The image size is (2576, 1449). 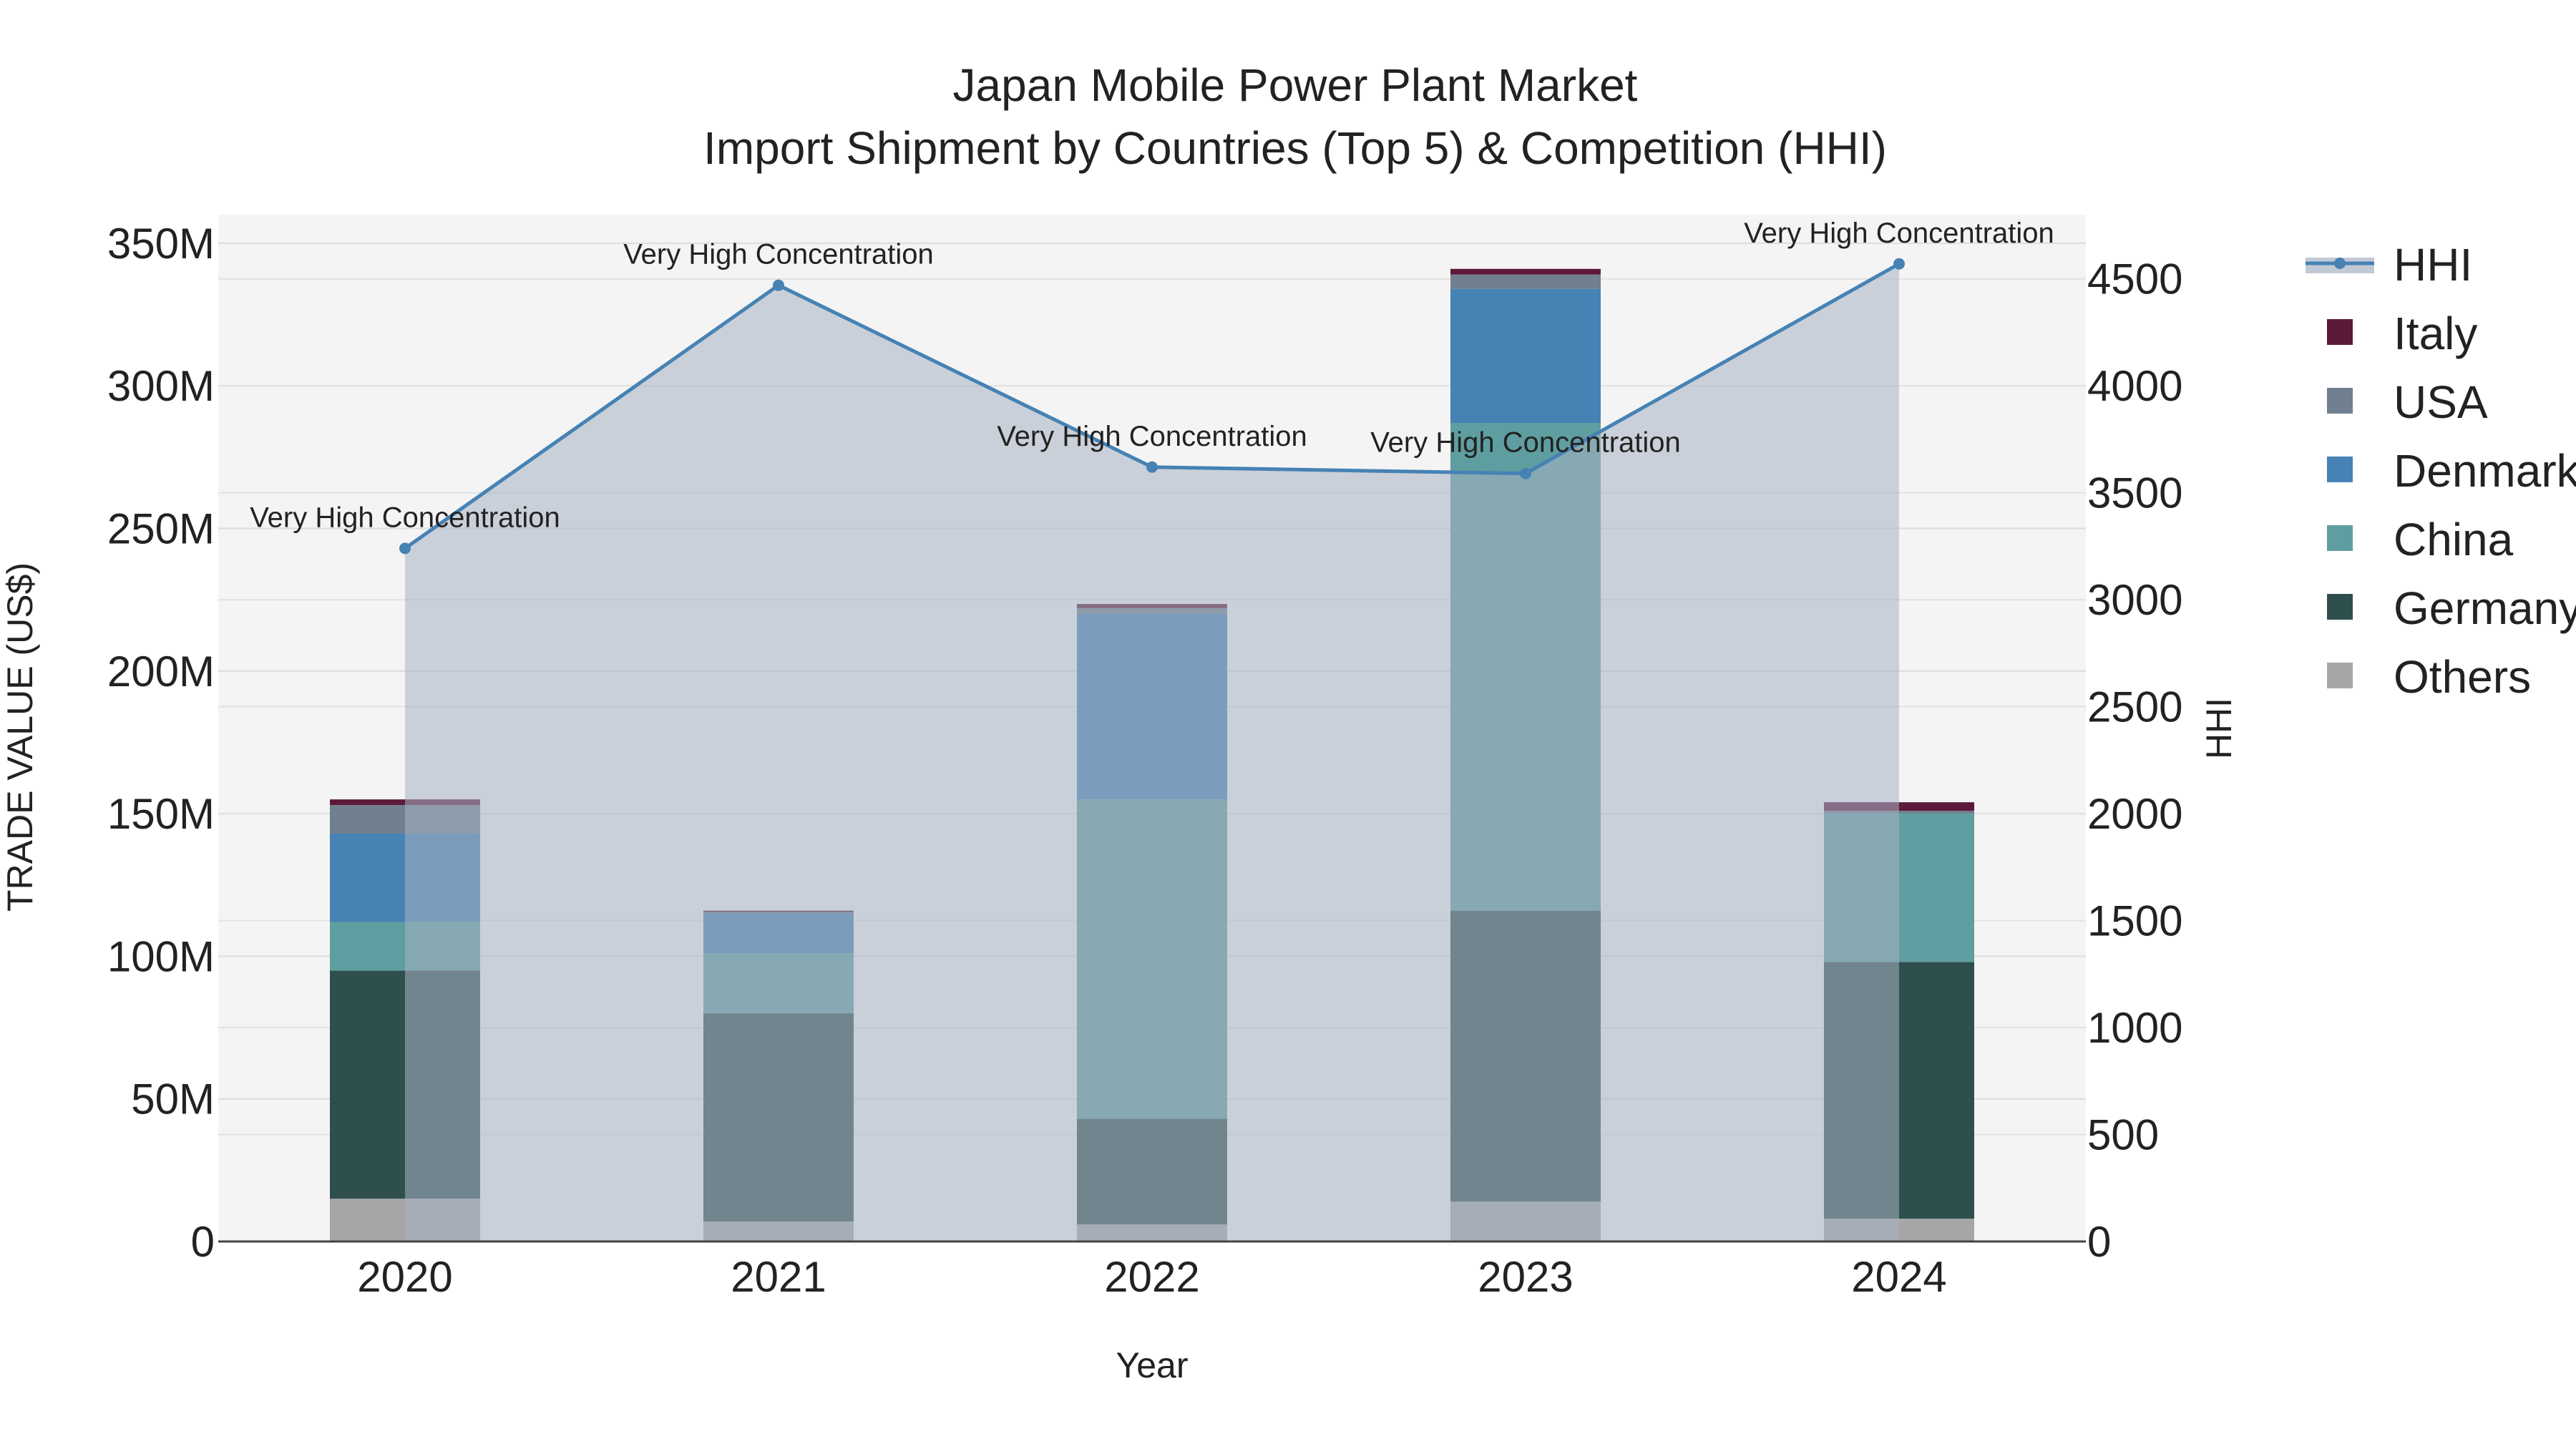 I want to click on legend-hhi-marker, so click(x=2340, y=263).